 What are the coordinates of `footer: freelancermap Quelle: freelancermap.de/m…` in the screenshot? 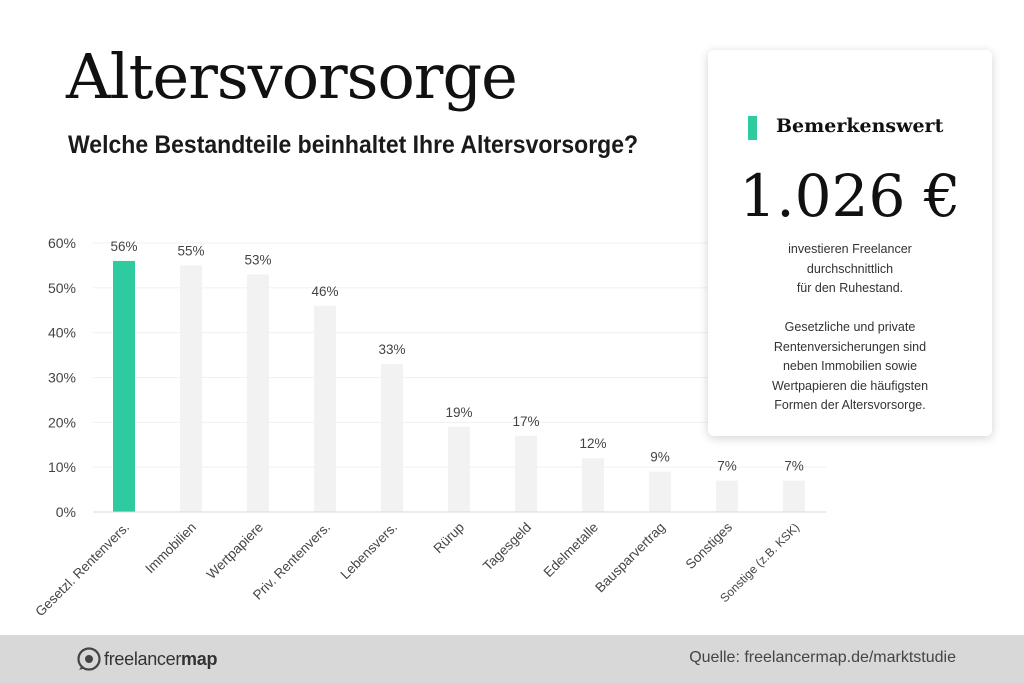 It's located at (512, 659).